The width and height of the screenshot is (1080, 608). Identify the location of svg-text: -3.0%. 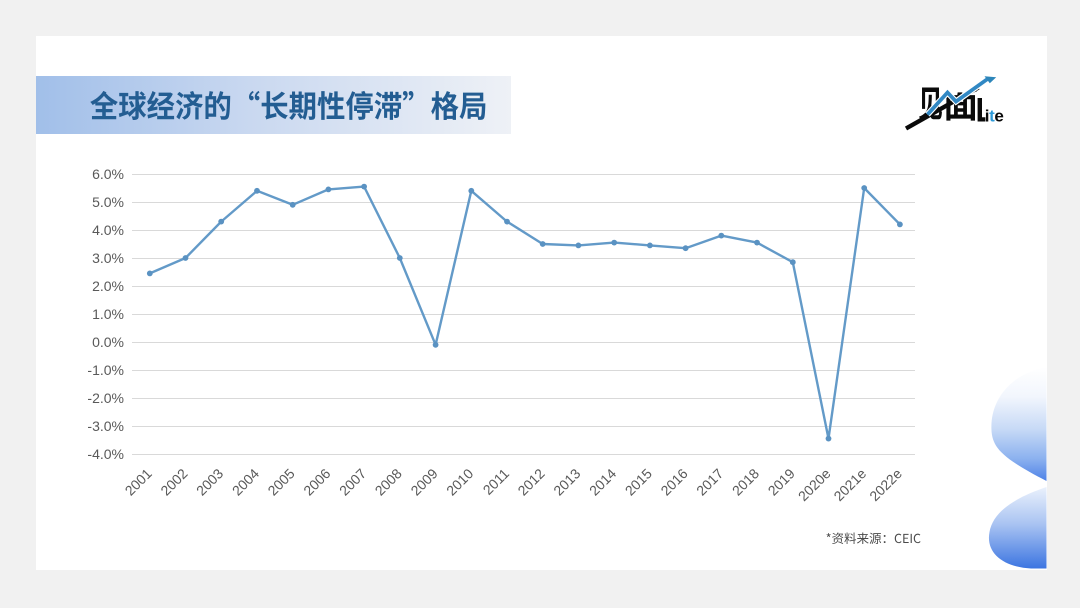
(105, 426).